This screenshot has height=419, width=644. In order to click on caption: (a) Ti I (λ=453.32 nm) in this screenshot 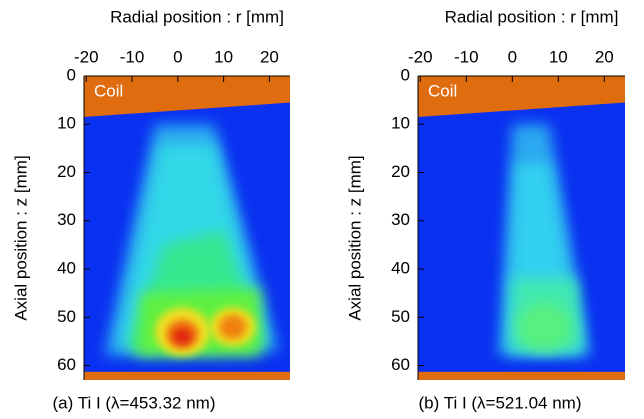, I will do `click(134, 402)`.